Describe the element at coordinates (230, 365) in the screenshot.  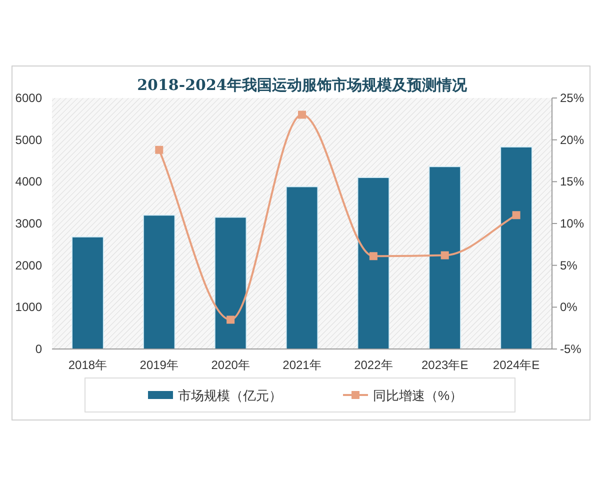
I see `x-tick-label: 2020年` at that location.